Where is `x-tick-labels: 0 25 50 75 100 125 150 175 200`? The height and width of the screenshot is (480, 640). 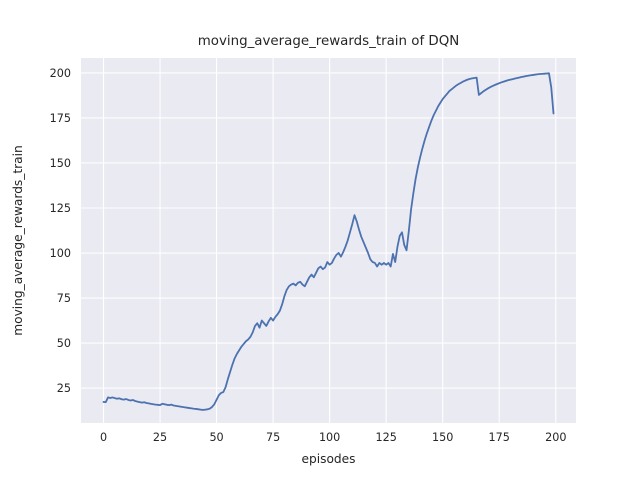 x-tick-labels: 0 25 50 75 100 125 150 175 200 is located at coordinates (333, 437).